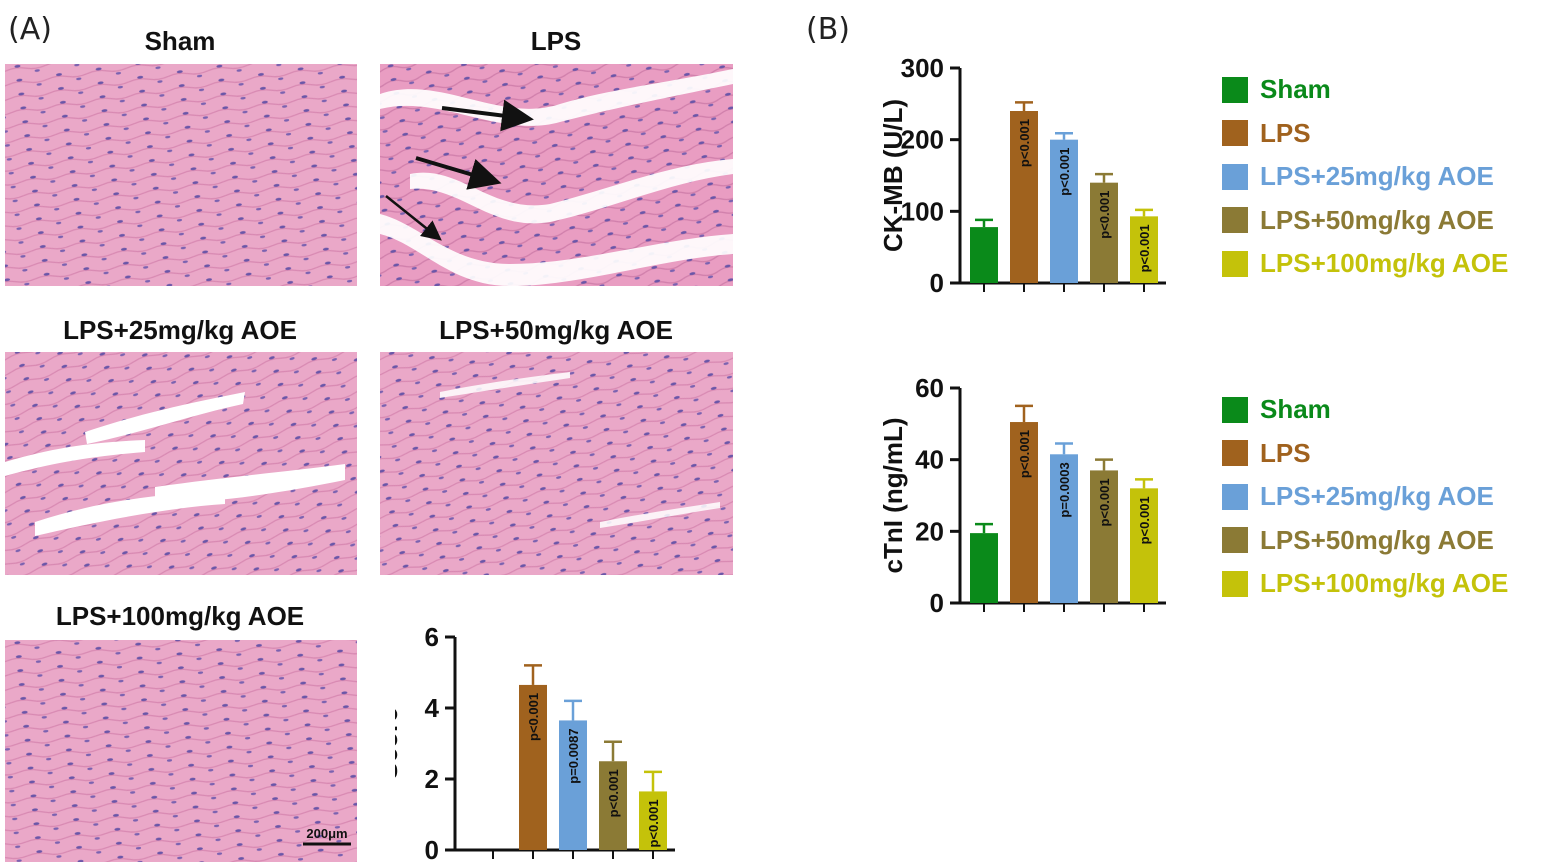 The image size is (1546, 868). Describe the element at coordinates (929, 460) in the screenshot. I see `y-tick-label: 40` at that location.